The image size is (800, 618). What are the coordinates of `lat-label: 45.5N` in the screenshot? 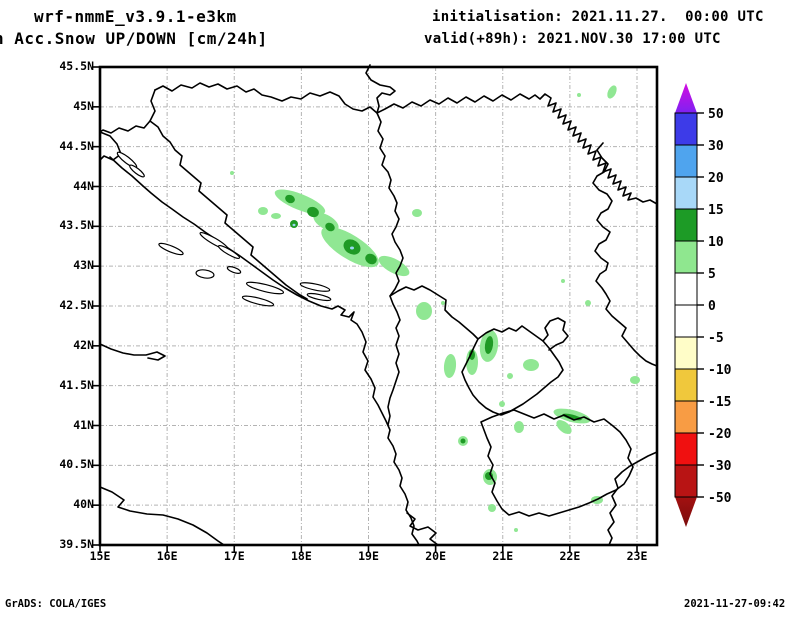 It's located at (76, 66).